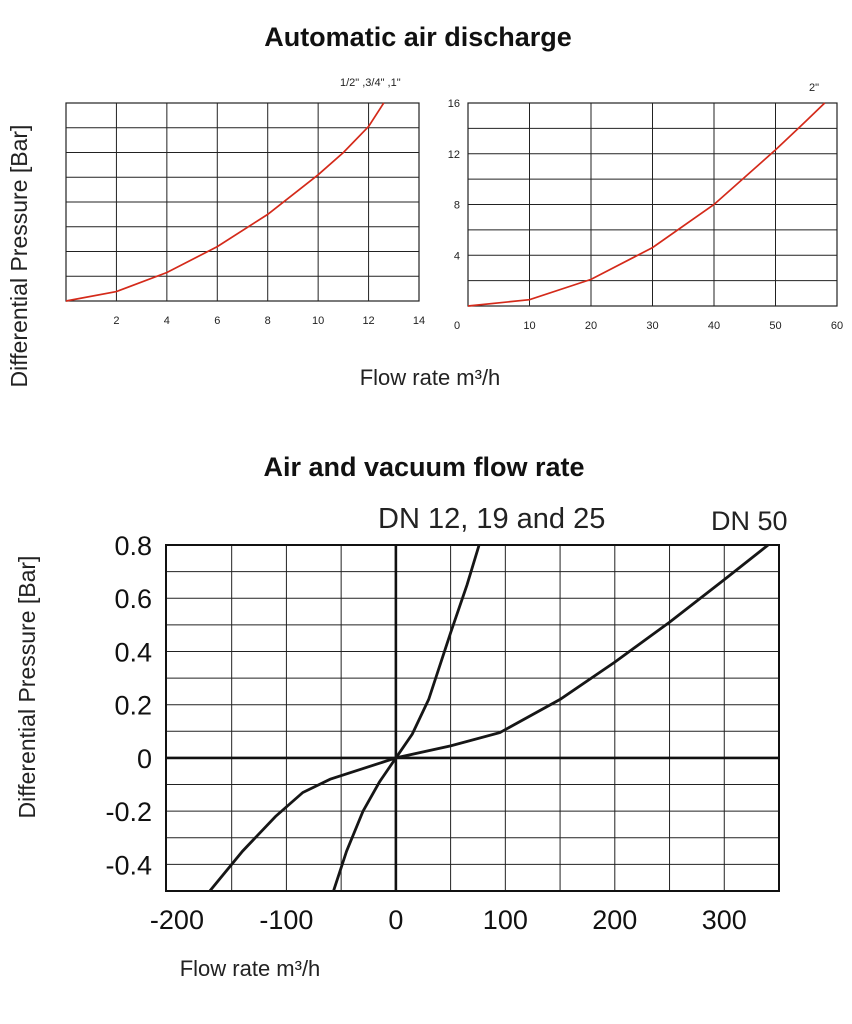  I want to click on chart2-y-tick-label: 4, so click(457, 256).